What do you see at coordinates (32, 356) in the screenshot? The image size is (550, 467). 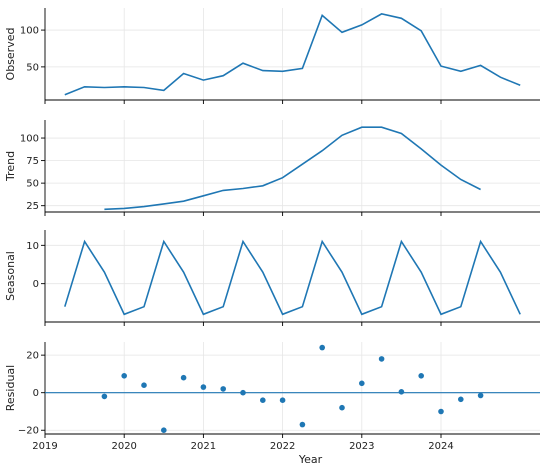 I see `y-tick-label: 20` at bounding box center [32, 356].